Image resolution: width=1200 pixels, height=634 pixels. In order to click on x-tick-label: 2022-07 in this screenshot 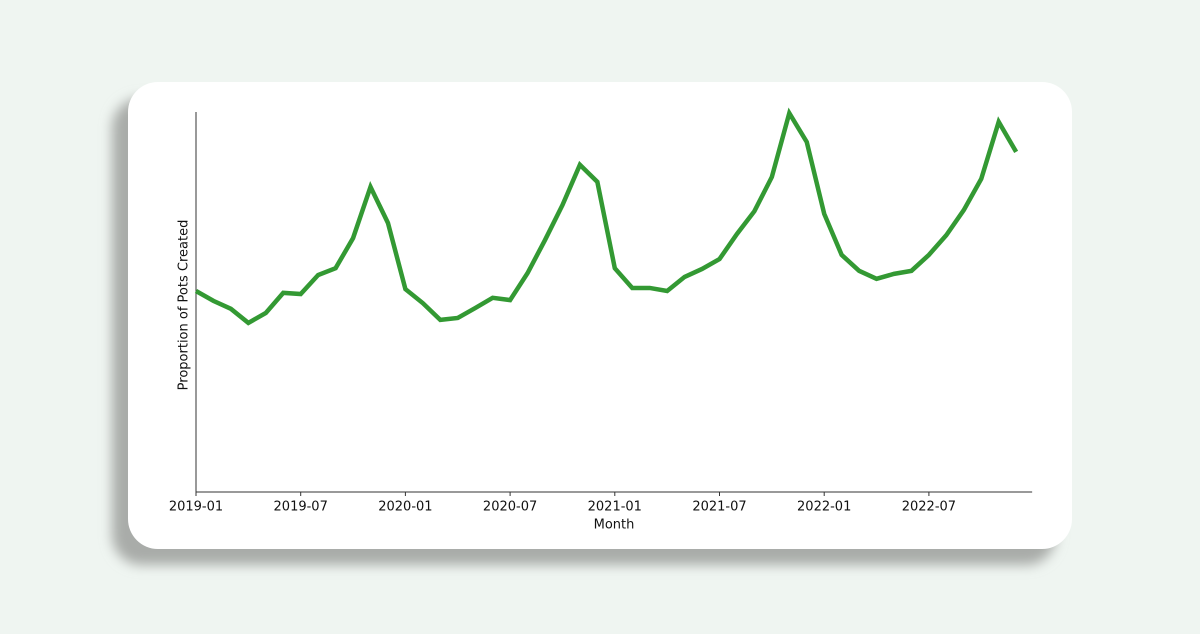, I will do `click(929, 507)`.